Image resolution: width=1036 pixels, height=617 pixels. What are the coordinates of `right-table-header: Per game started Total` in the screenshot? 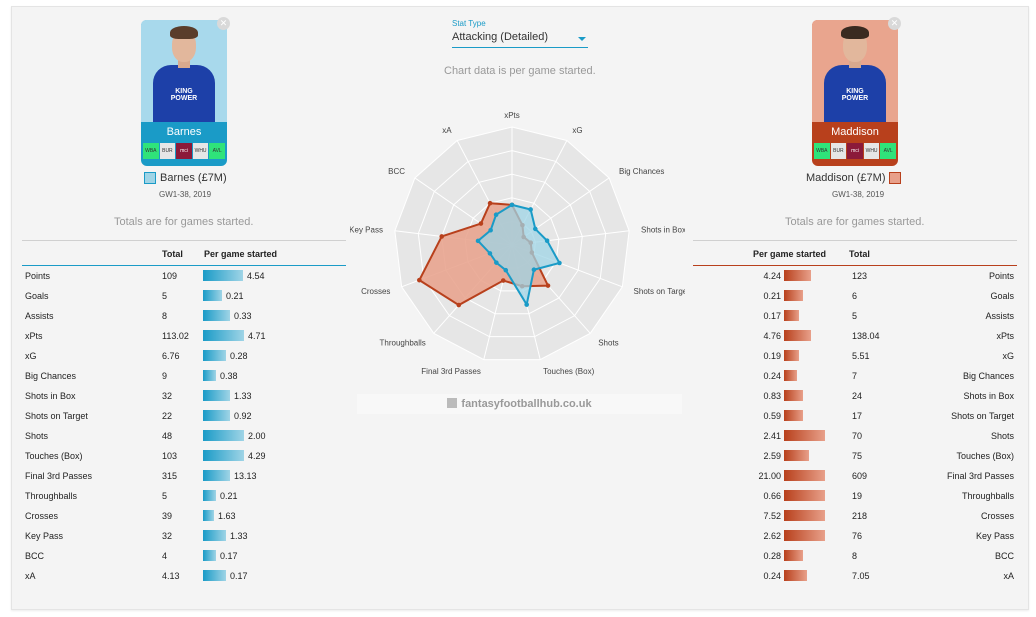 It's located at (855, 253).